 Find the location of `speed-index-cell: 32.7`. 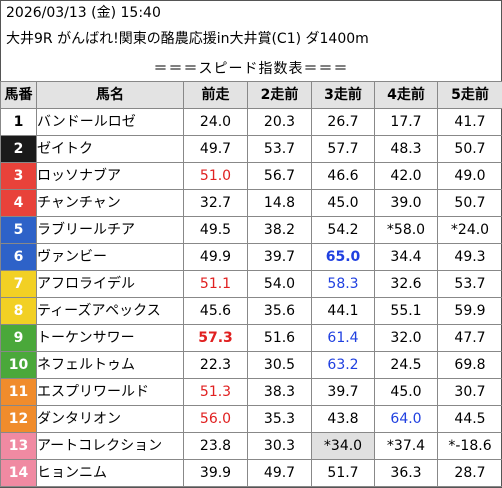

speed-index-cell: 32.7 is located at coordinates (215, 203).